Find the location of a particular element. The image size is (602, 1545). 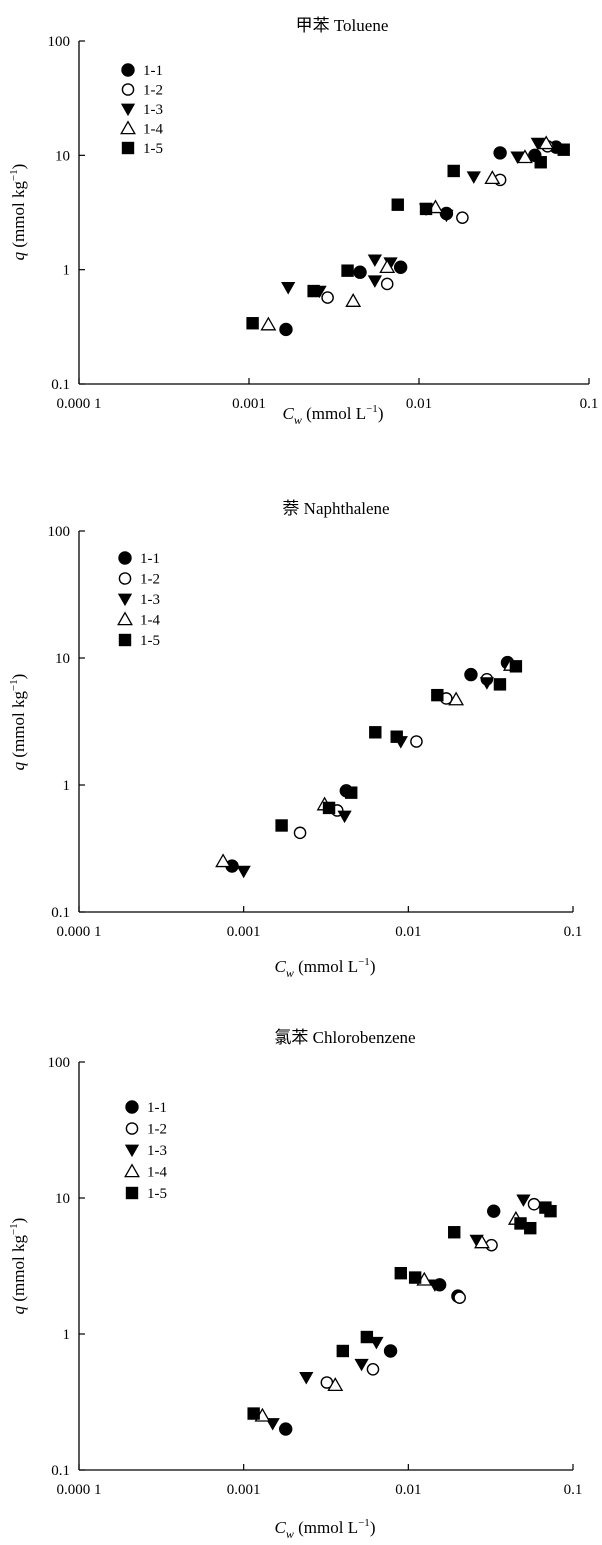

y-tick-label: 10 is located at coordinates (62, 659).